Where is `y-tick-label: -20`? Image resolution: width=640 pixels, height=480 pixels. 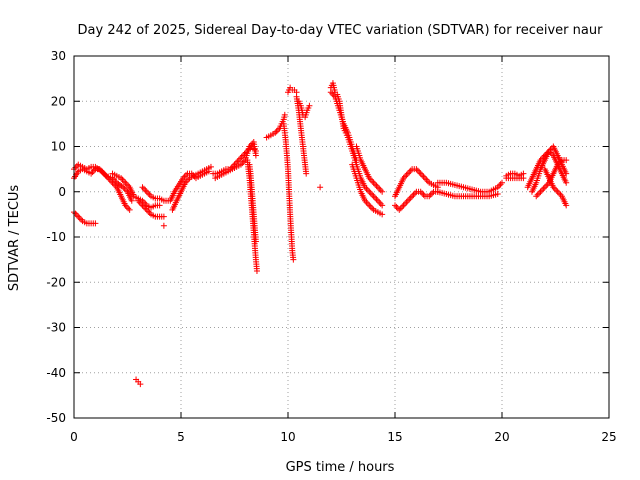
y-tick-label: -20 is located at coordinates (56, 282).